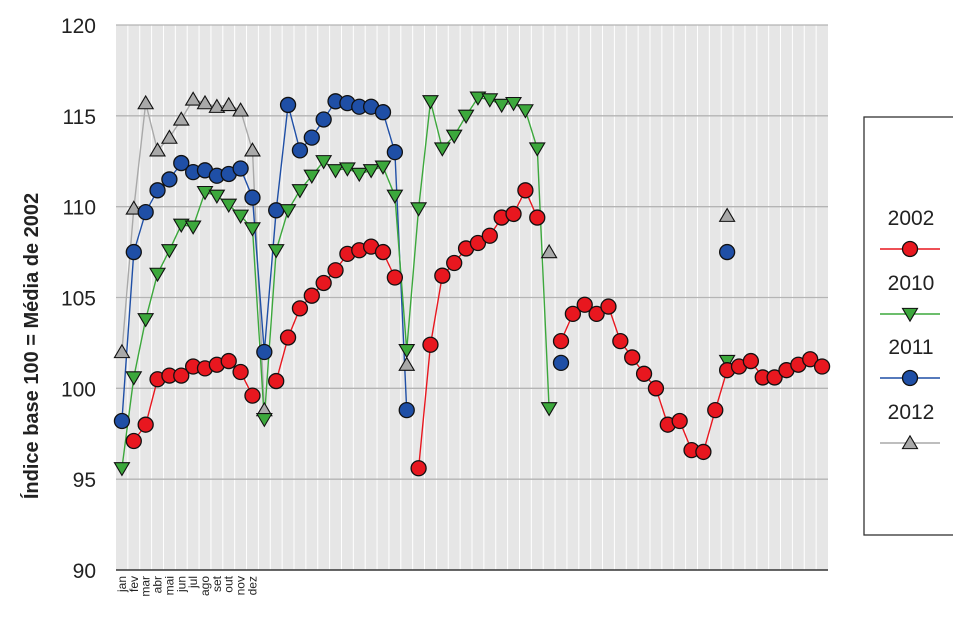 This screenshot has height=618, width=953. Describe the element at coordinates (31, 346) in the screenshot. I see `y-axis-title: Índice base 100 = Média de 2002` at that location.